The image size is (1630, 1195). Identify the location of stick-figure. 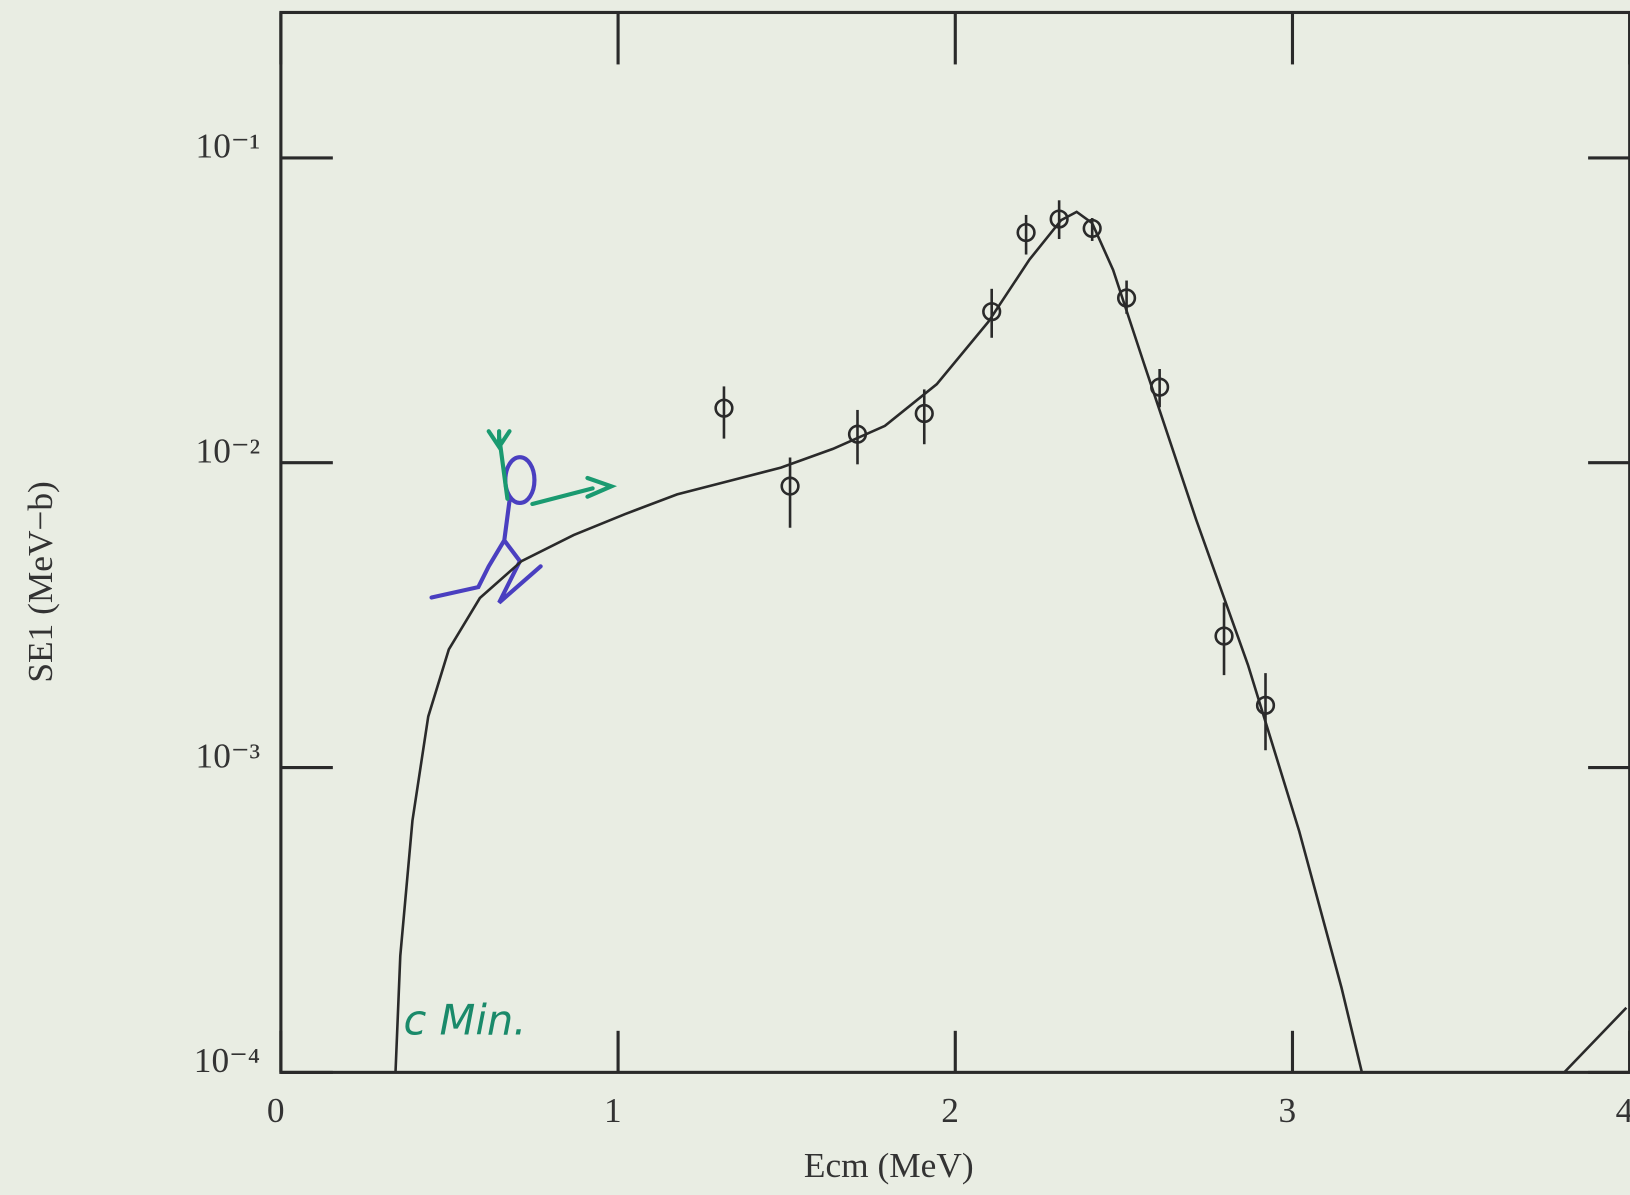
(523, 517).